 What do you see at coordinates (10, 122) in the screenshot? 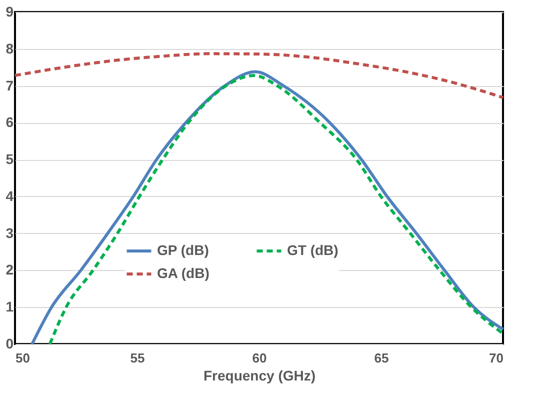
I see `y-tick-label: 6` at bounding box center [10, 122].